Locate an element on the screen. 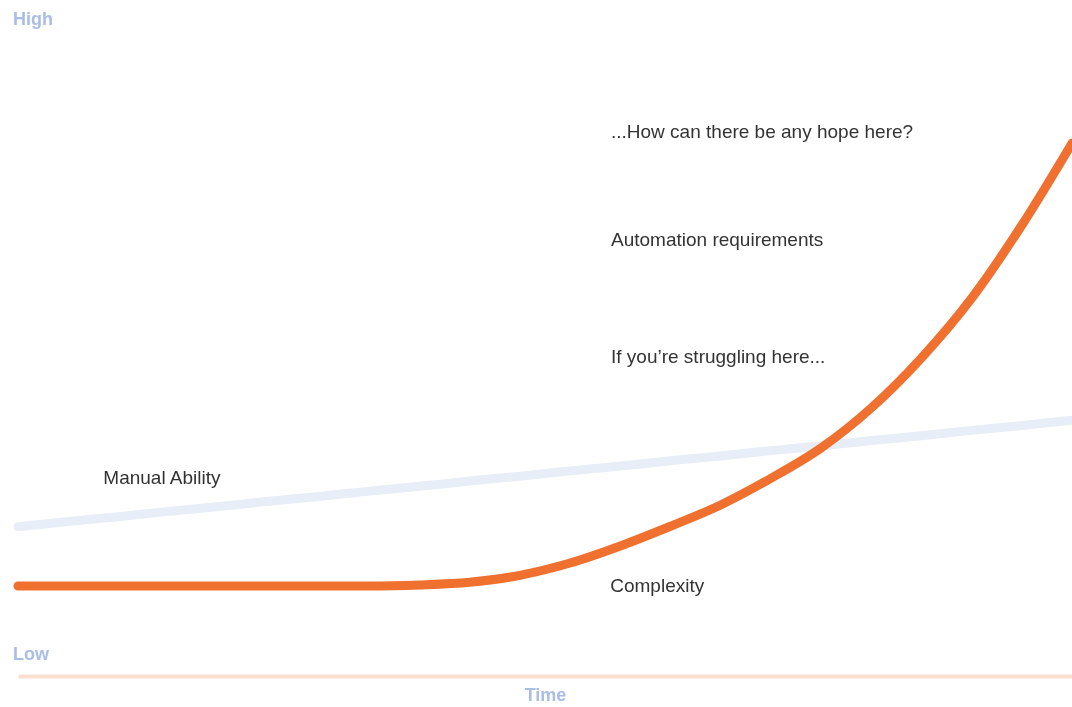  series-label: Complexity is located at coordinates (657, 586).